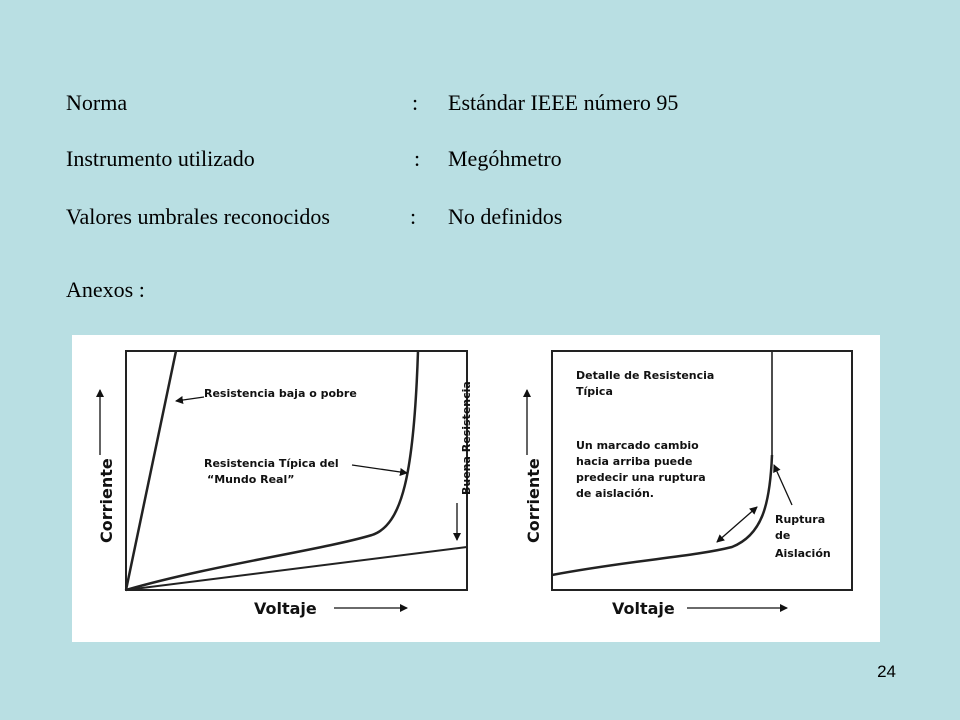 This screenshot has height=720, width=960. Describe the element at coordinates (505, 158) in the screenshot. I see `info-value: Megóhmetro` at that location.